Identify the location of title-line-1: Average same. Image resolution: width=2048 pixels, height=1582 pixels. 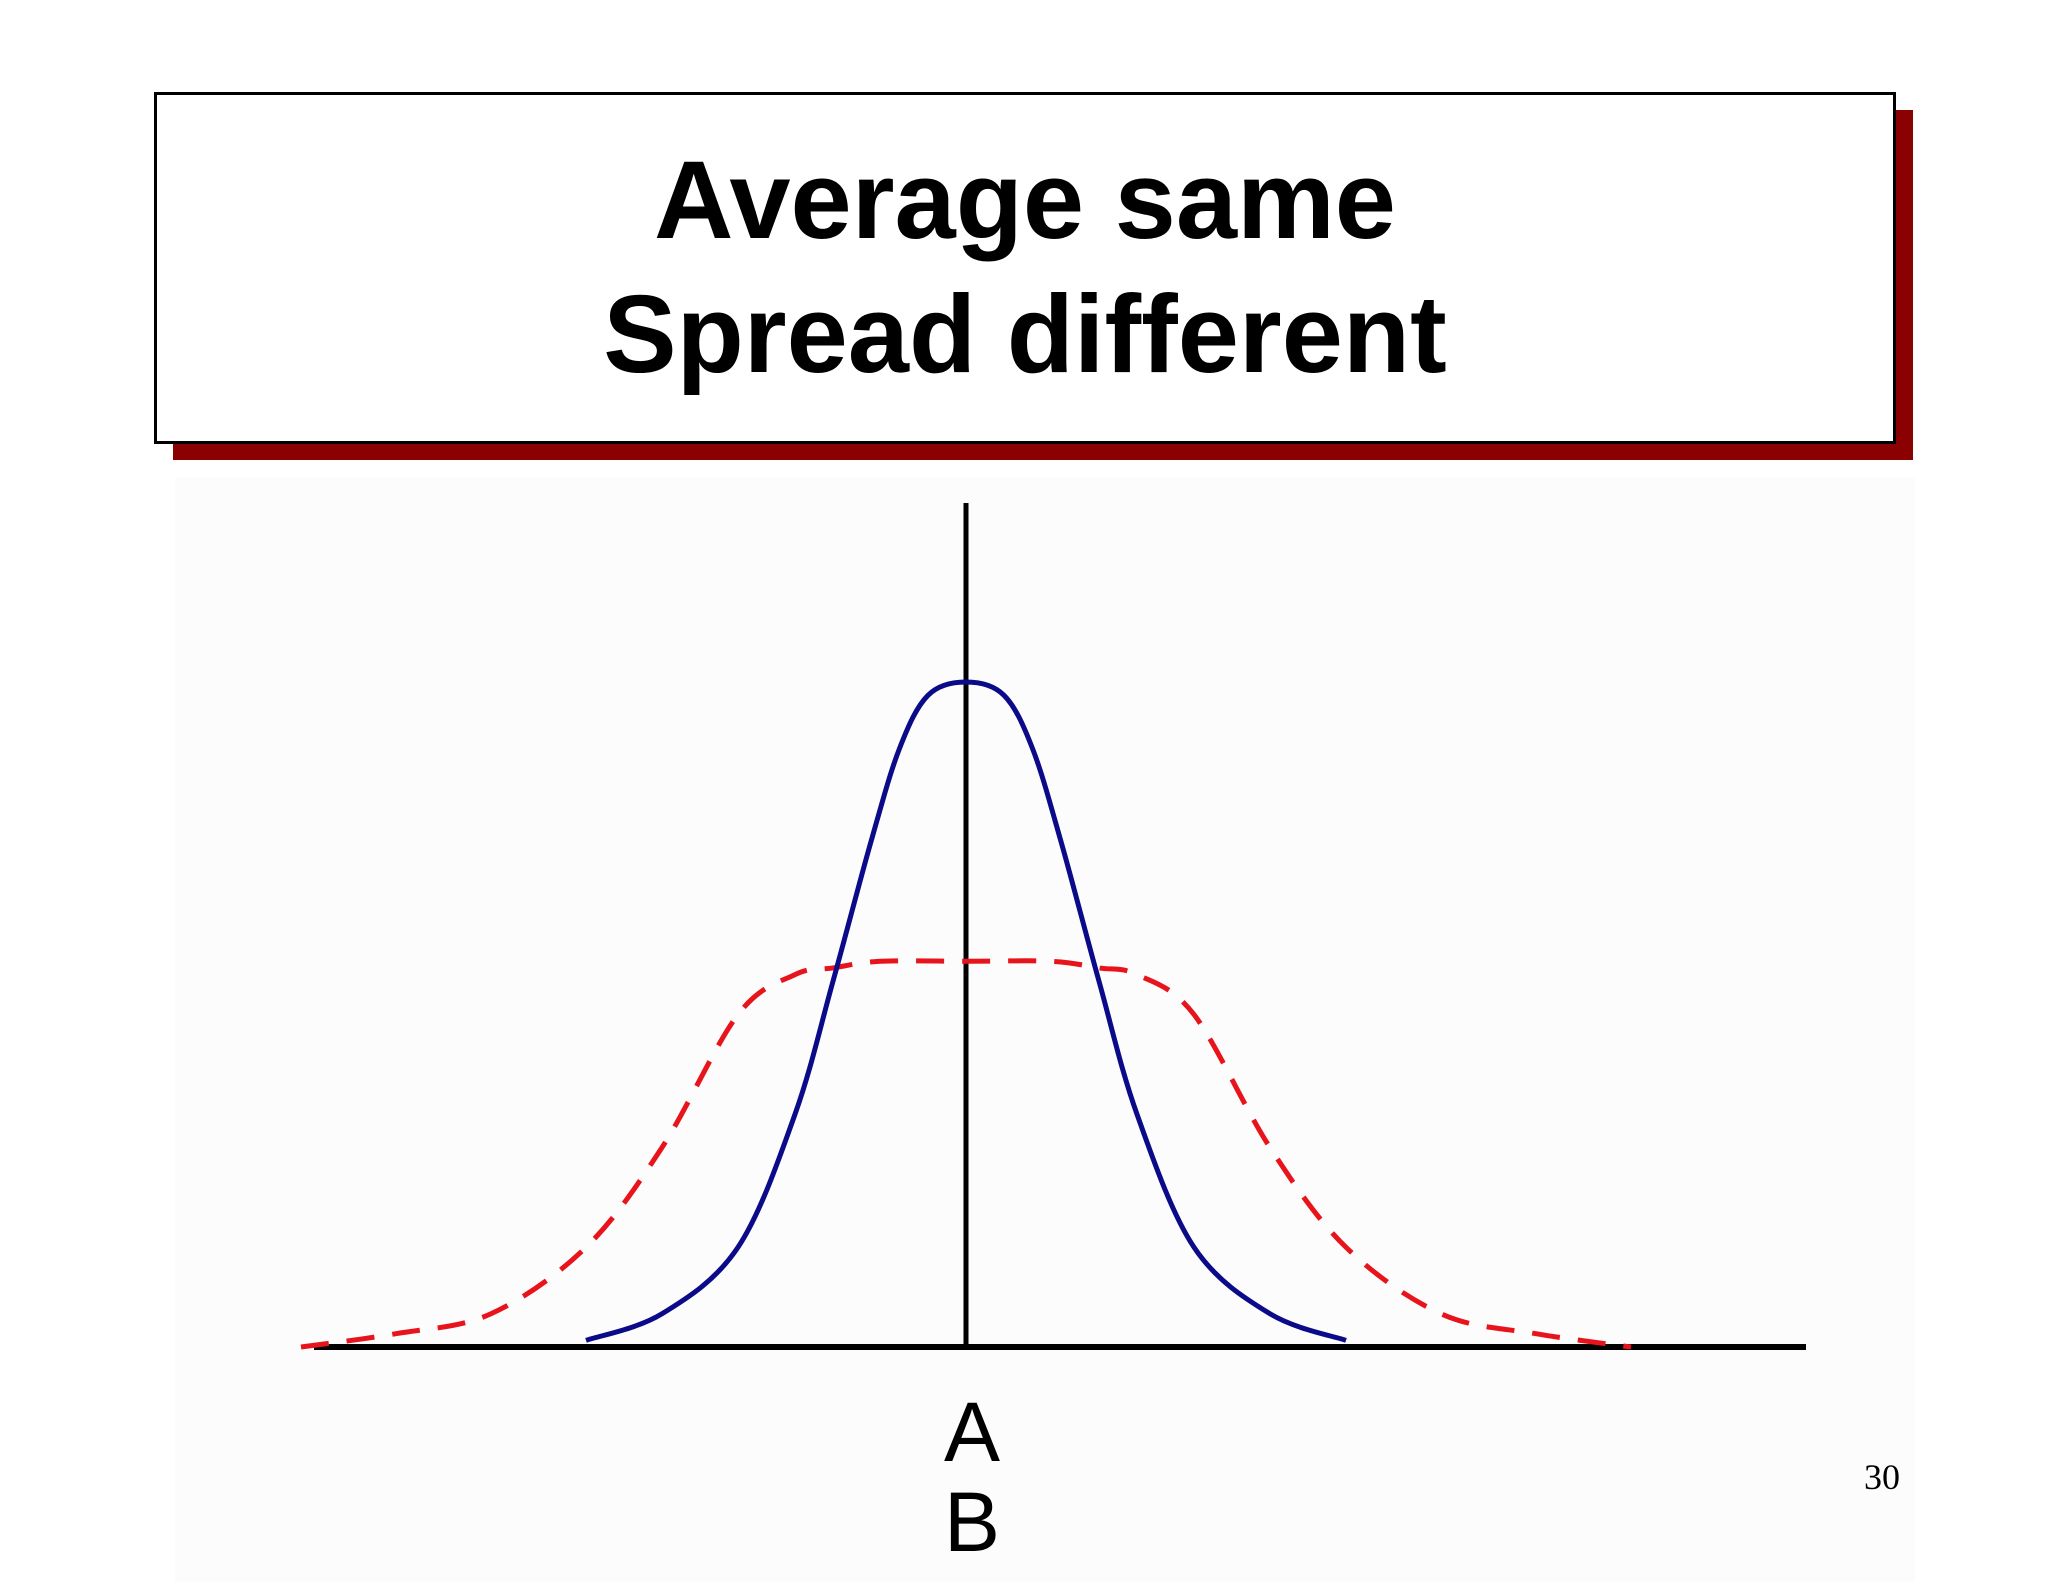
(1025, 200).